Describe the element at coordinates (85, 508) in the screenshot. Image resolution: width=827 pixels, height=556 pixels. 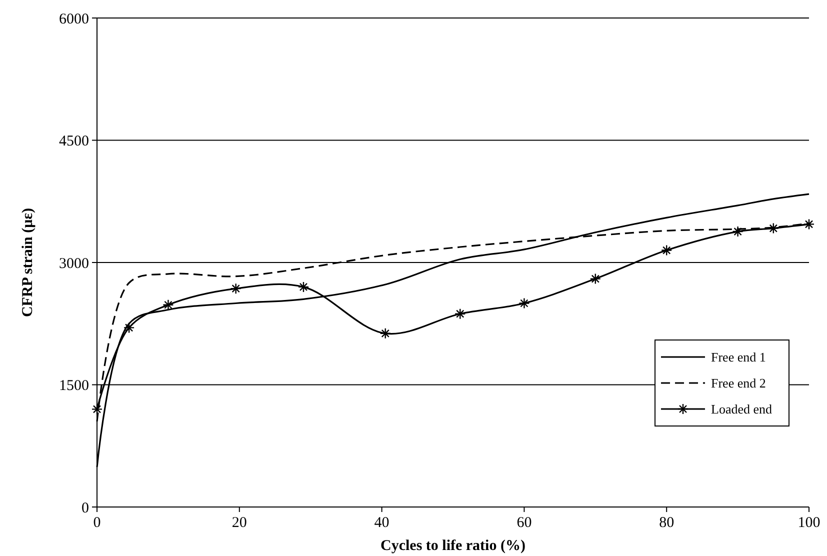
I see `y-tick-label: 0` at that location.